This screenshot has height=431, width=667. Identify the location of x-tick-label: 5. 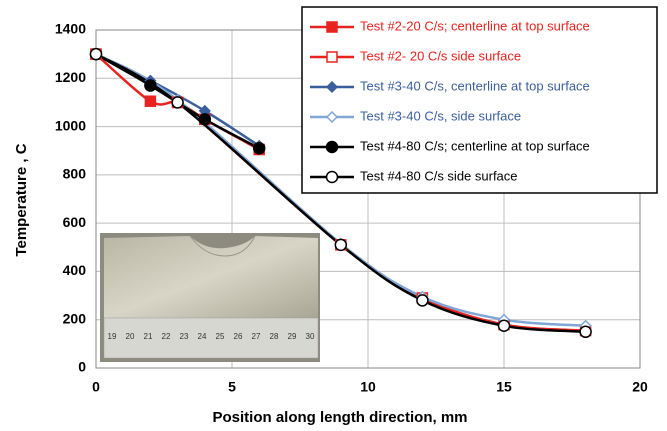
(232, 387).